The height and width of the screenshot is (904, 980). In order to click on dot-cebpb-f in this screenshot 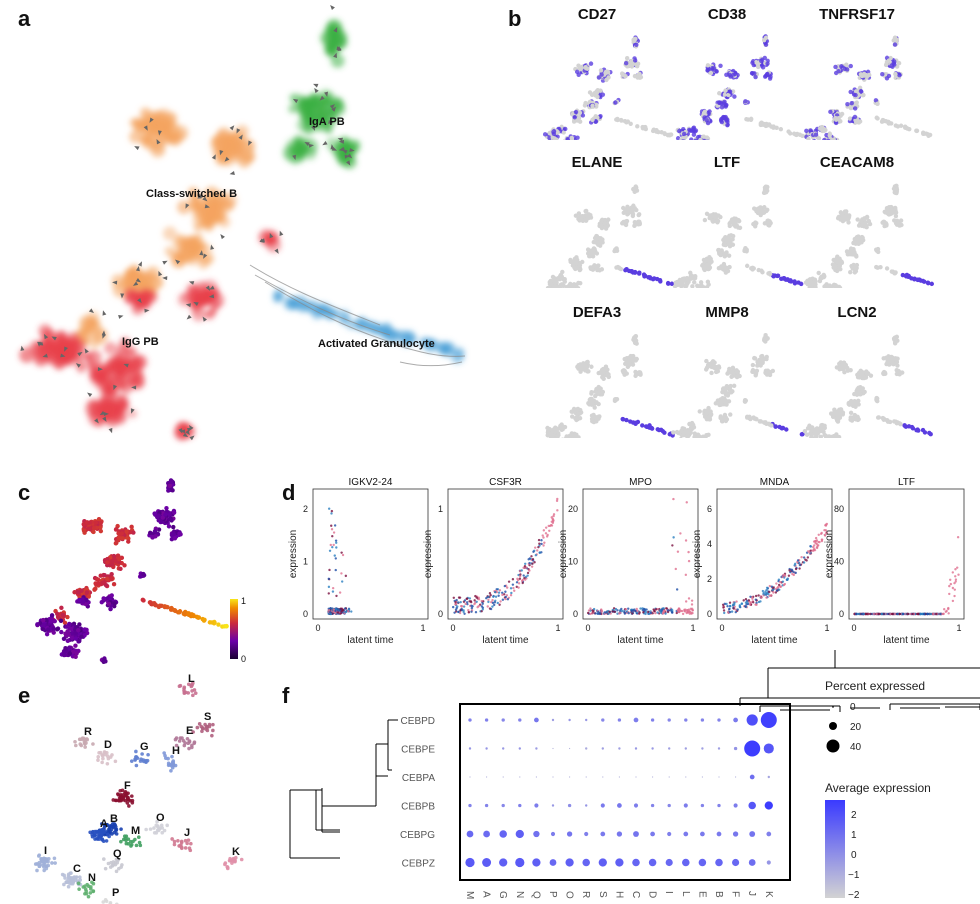, I will do `click(735, 805)`.